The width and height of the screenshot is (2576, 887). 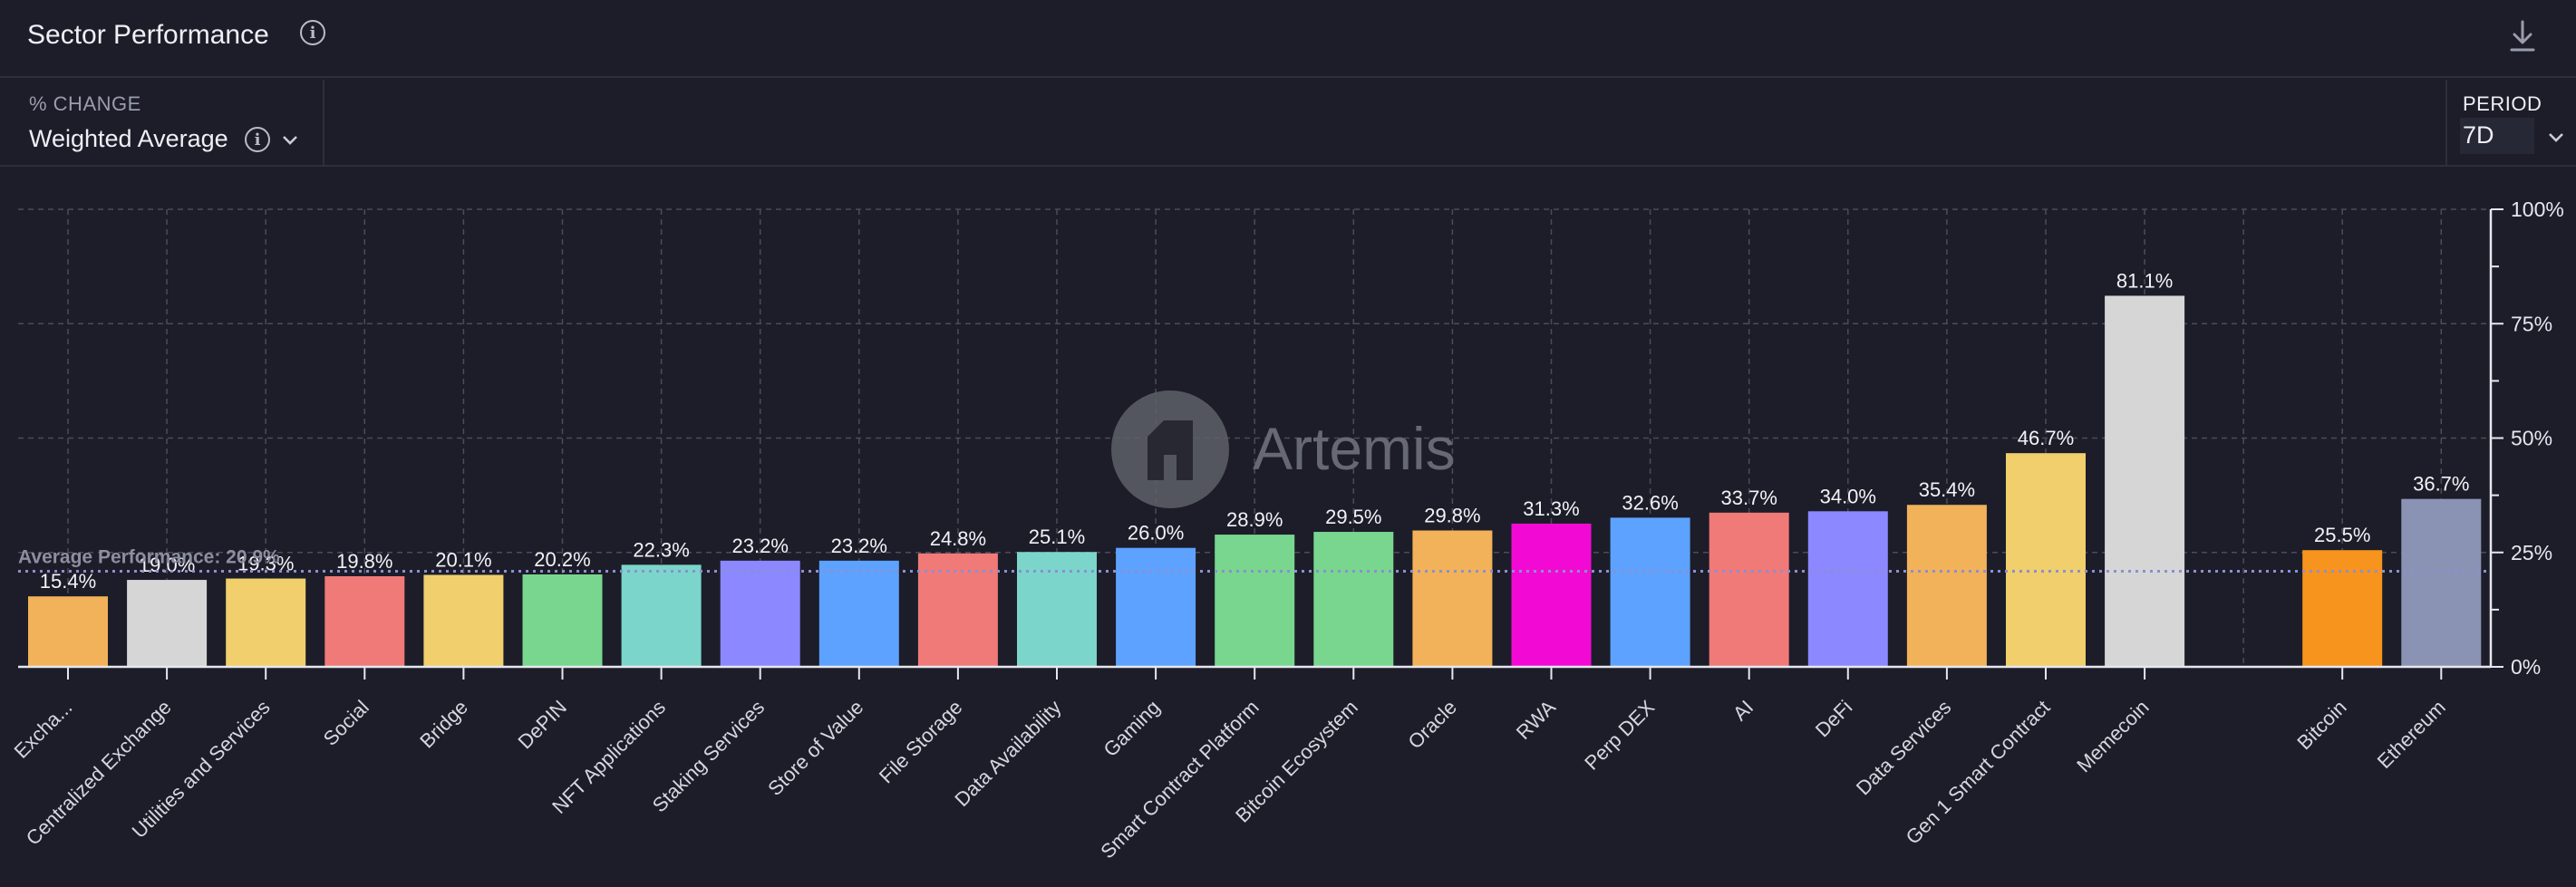 I want to click on bar-gen-1-smart-contract, so click(x=2046, y=560).